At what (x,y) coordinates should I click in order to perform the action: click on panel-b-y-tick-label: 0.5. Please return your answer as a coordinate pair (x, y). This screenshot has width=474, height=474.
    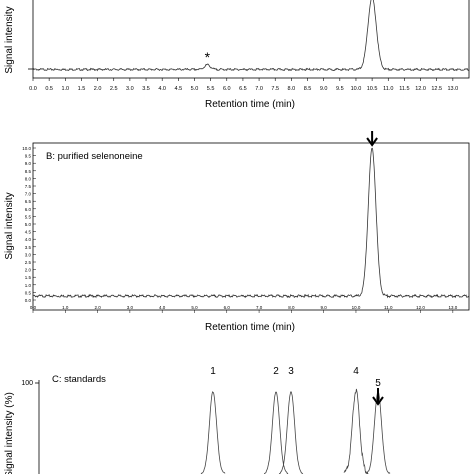
    Looking at the image, I should click on (28, 292).